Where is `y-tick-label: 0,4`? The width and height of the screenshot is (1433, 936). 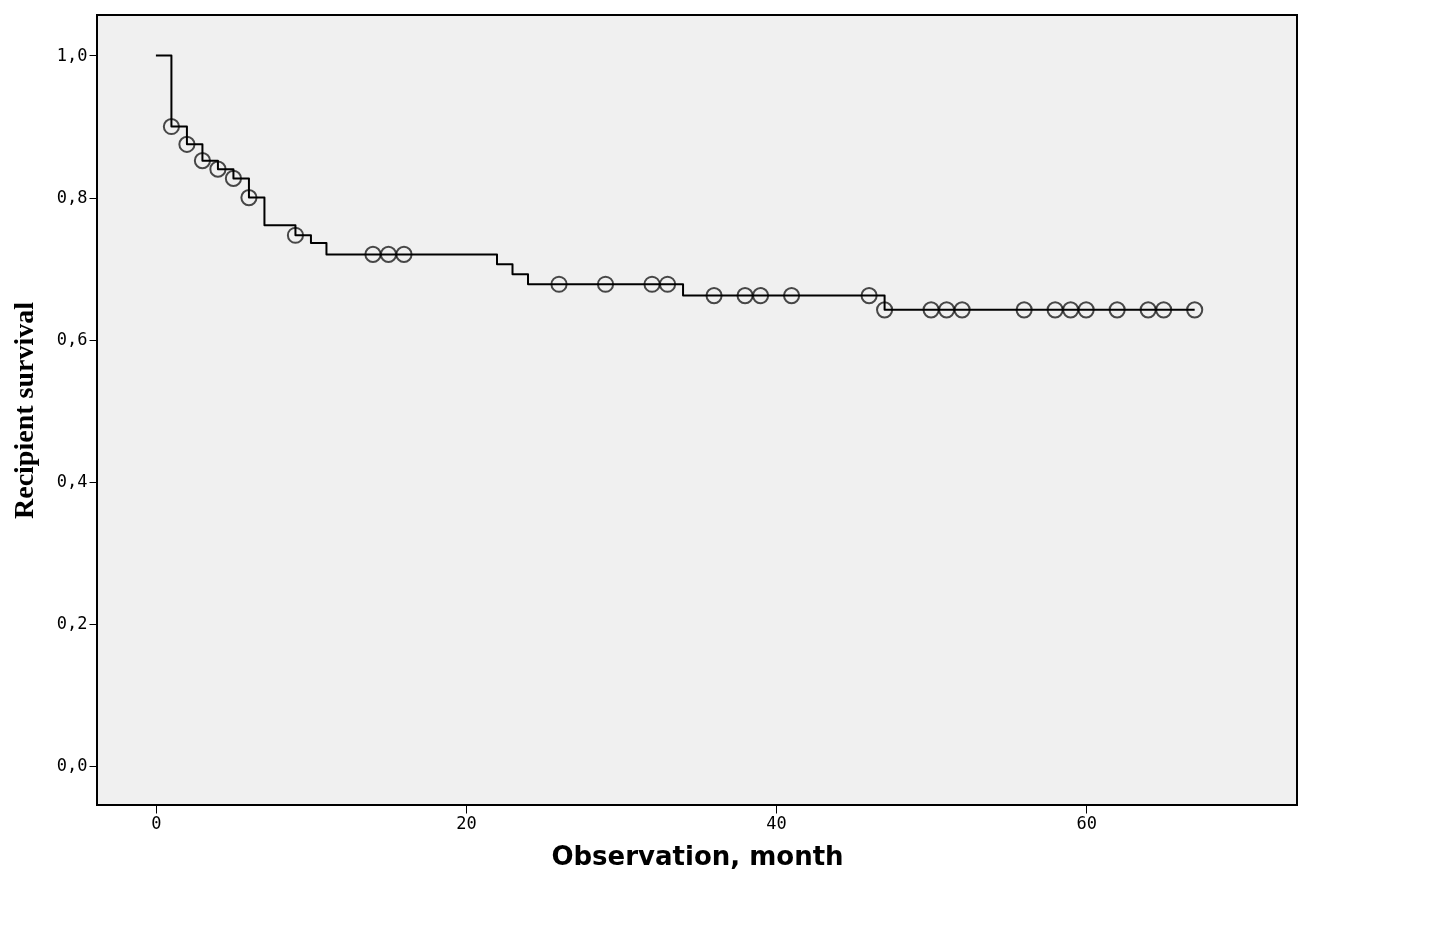
y-tick-label: 0,4 is located at coordinates (72, 481).